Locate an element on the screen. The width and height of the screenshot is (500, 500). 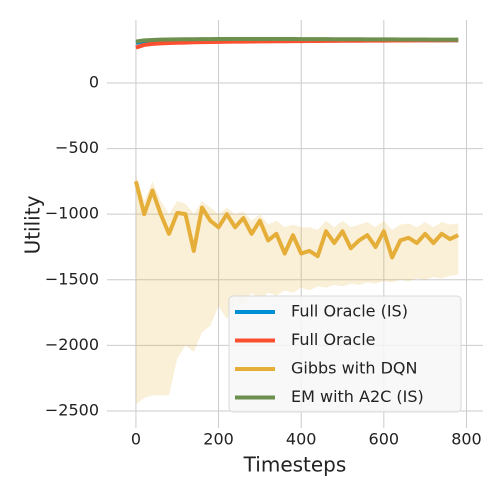
y-tick-label: −1000 is located at coordinates (72, 213).